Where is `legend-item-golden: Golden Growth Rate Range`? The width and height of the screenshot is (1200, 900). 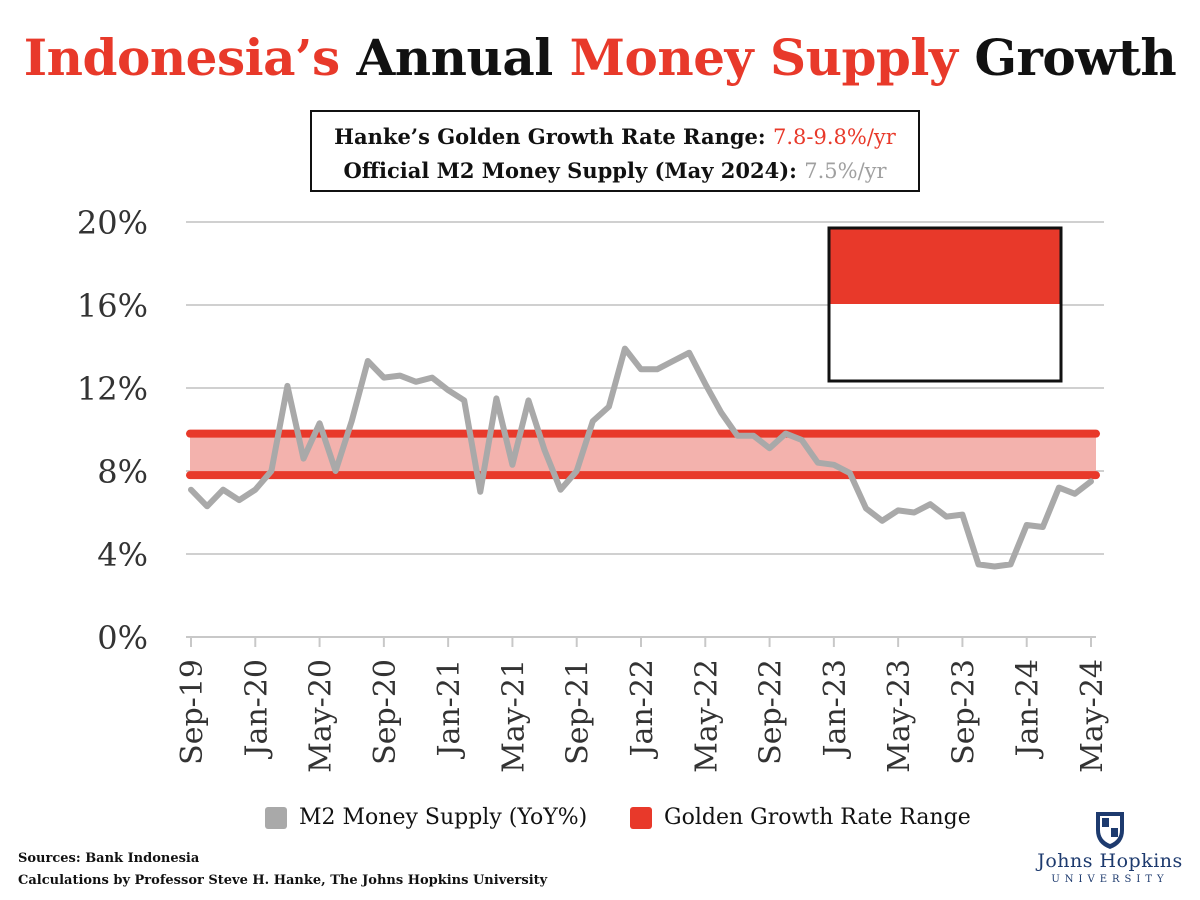 legend-item-golden: Golden Growth Rate Range is located at coordinates (800, 817).